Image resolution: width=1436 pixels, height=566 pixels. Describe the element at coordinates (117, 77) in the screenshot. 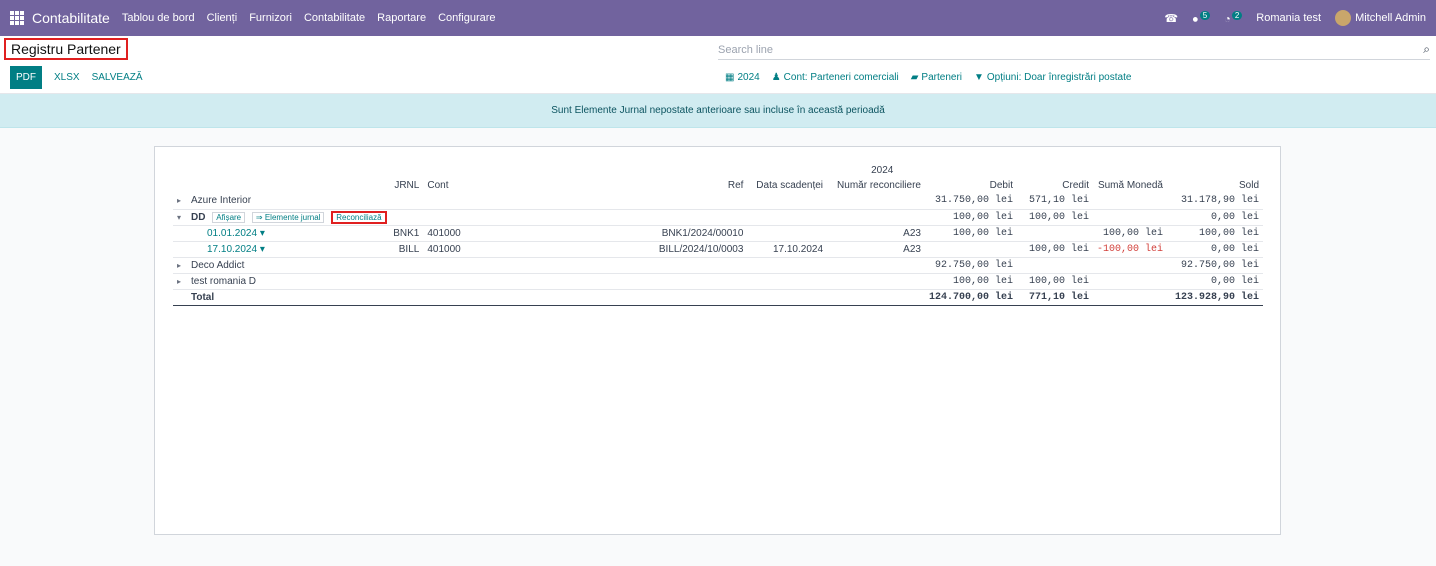

I see `save-button: SALVEAZĂ` at that location.